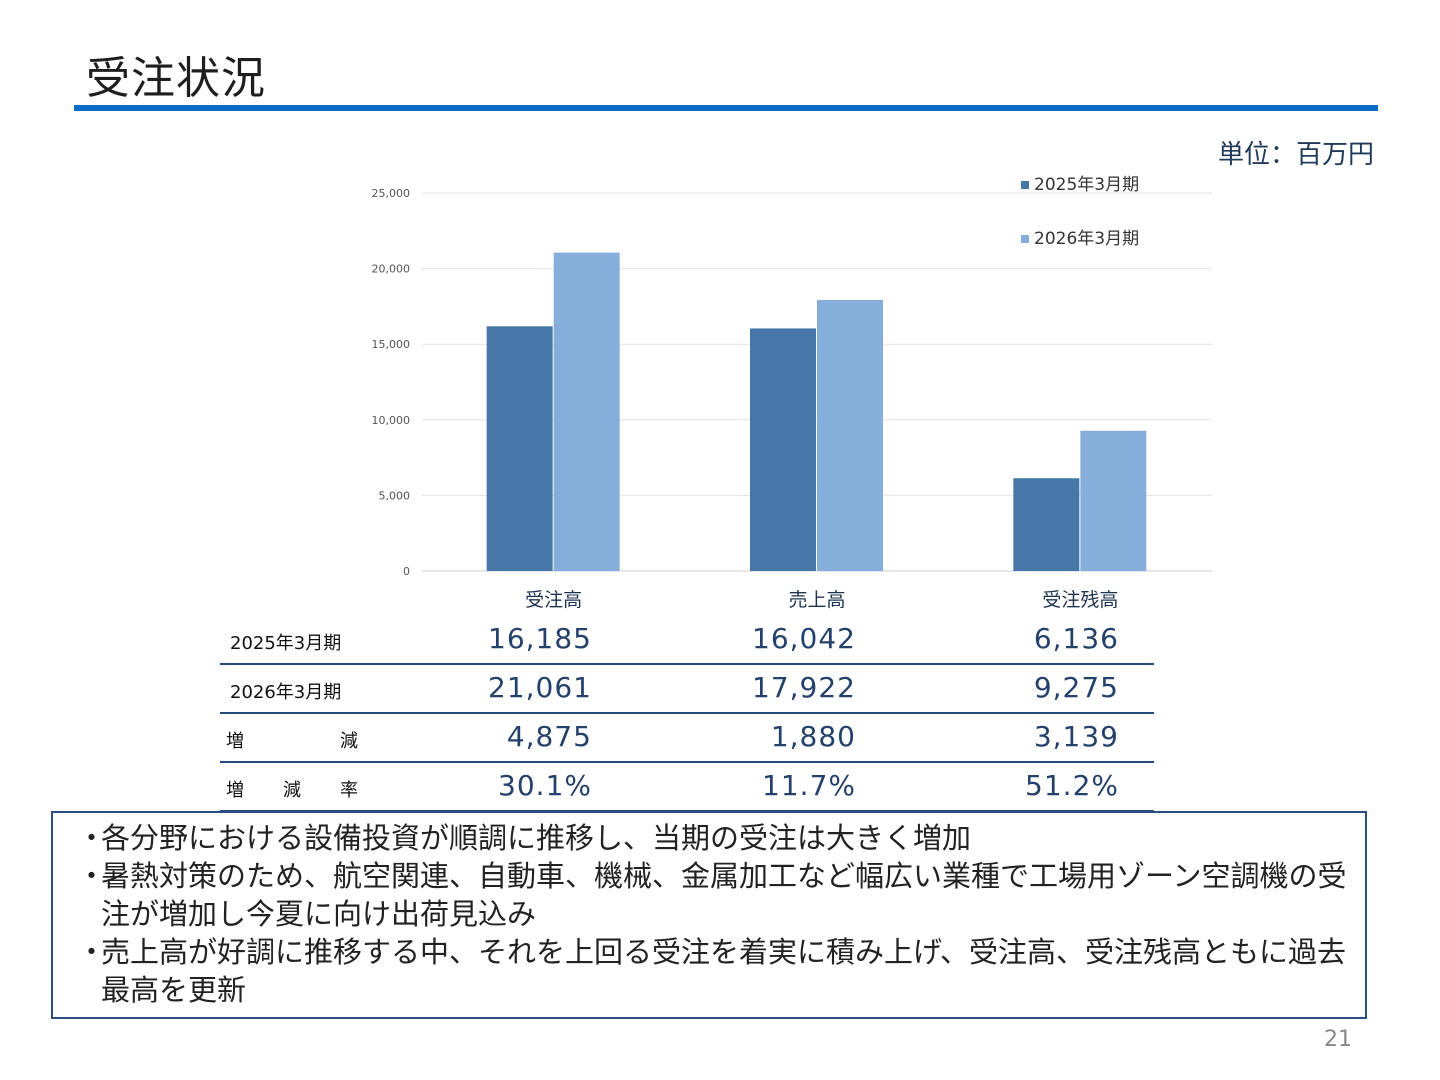 Image resolution: width=1440 pixels, height=1080 pixels. Describe the element at coordinates (1072, 785) in the screenshot. I see `table-cell: 51.2%` at that location.